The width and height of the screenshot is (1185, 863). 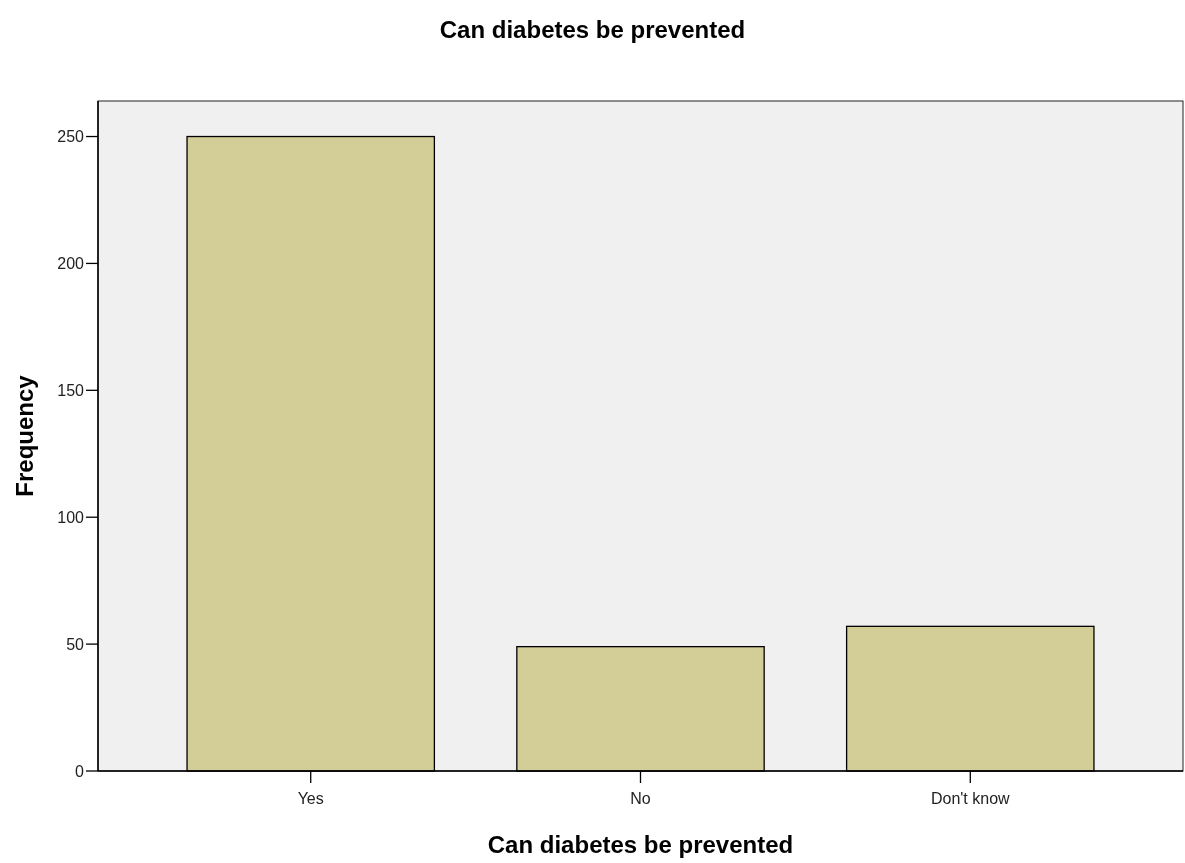 I want to click on y-tick-label: 150, so click(x=71, y=390).